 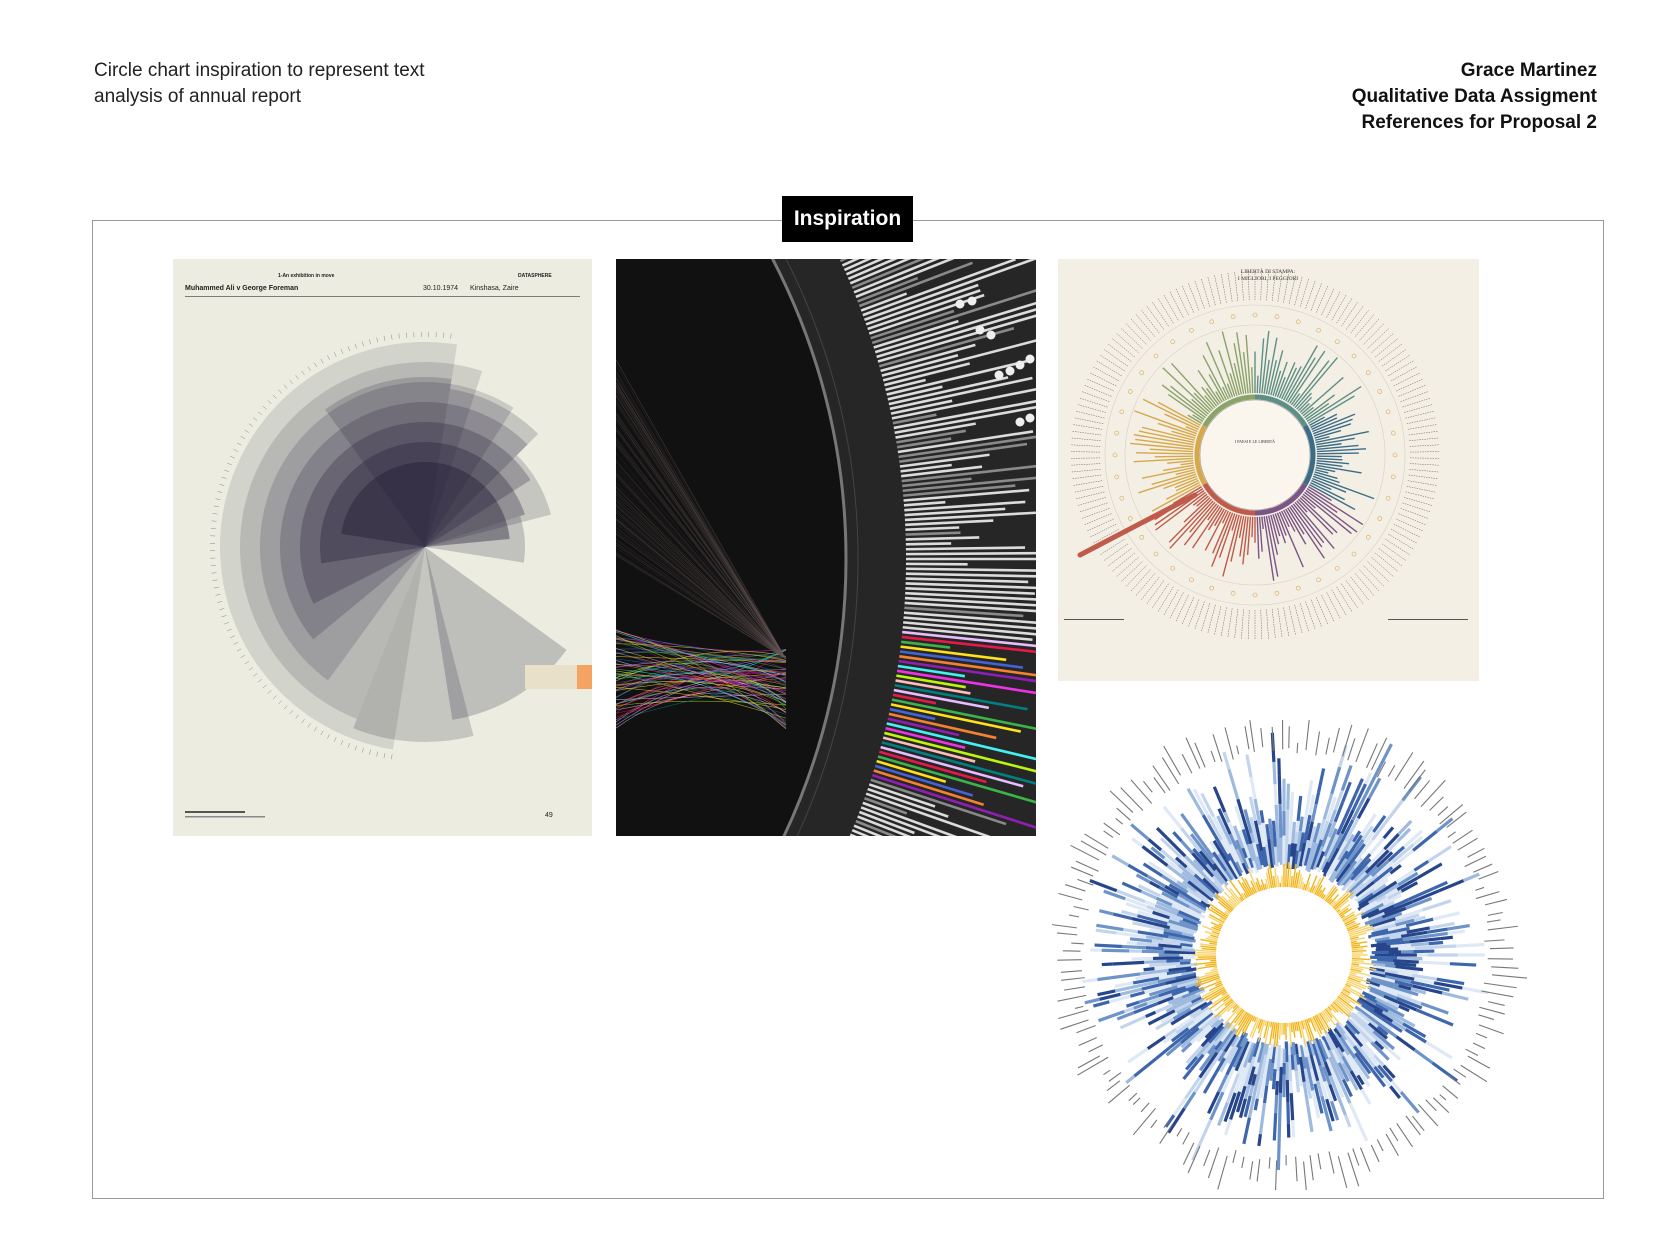 I want to click on poster-title: Muhammed Ali v George Foreman, so click(x=241, y=288).